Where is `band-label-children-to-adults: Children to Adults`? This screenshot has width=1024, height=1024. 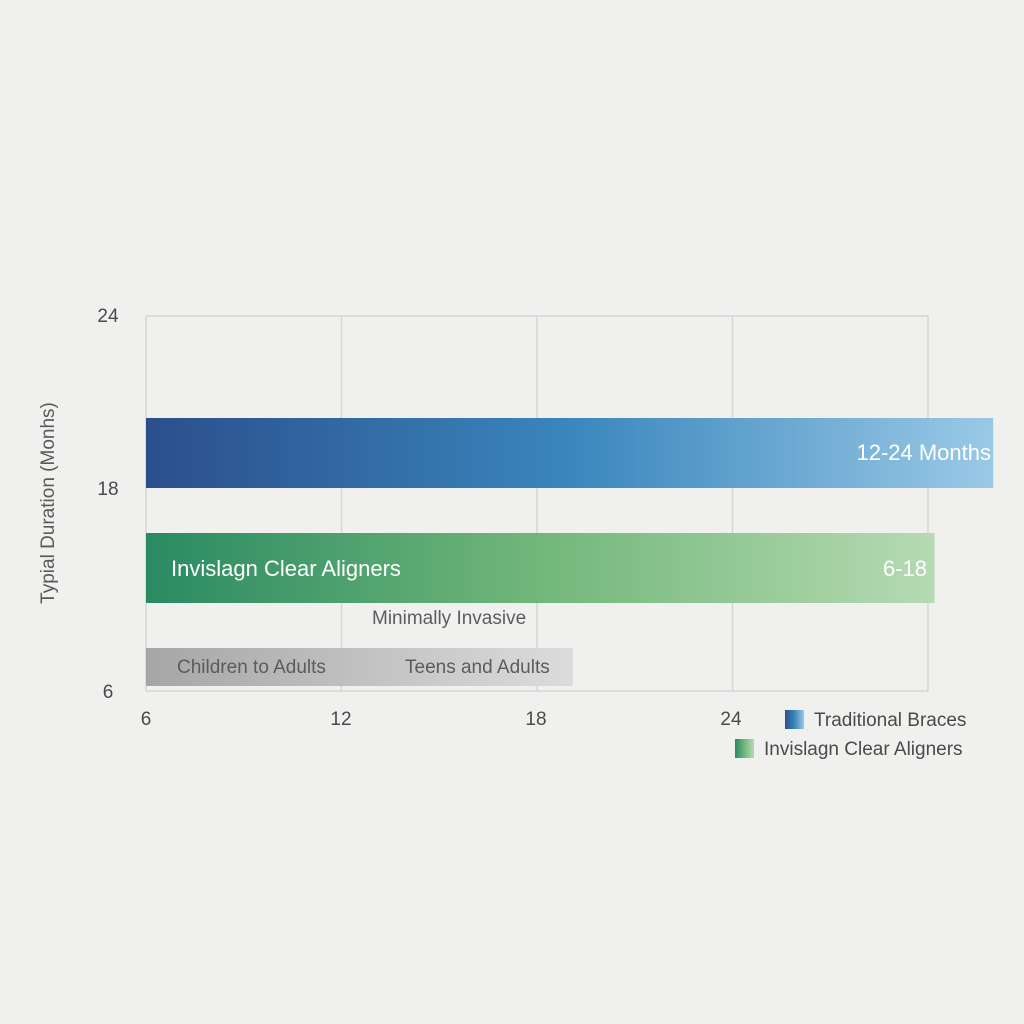
band-label-children-to-adults: Children to Adults is located at coordinates (251, 667).